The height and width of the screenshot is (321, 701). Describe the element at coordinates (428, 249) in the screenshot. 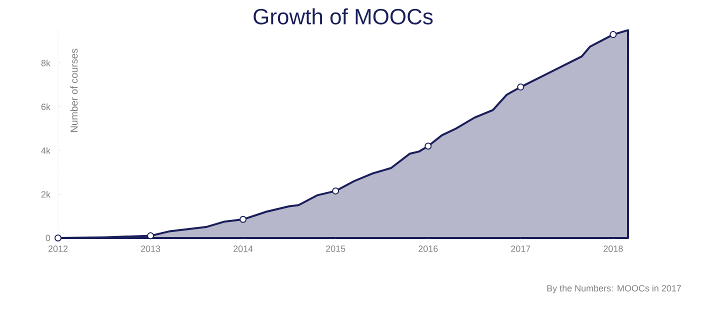

I see `x-tick-label: 2016` at that location.